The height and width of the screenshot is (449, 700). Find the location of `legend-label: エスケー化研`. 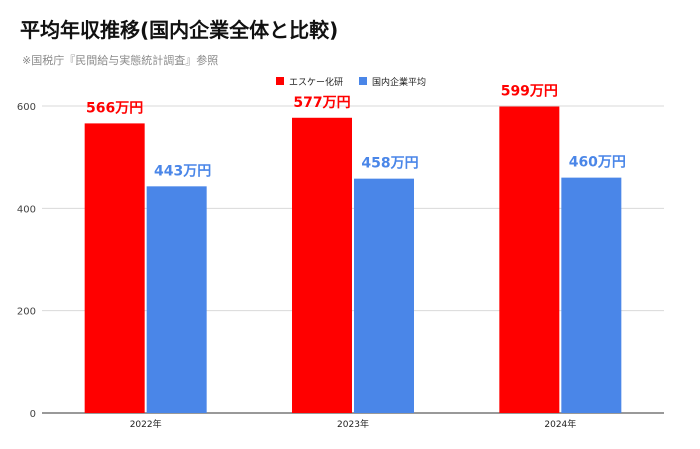

legend-label: エスケー化研 is located at coordinates (316, 82).